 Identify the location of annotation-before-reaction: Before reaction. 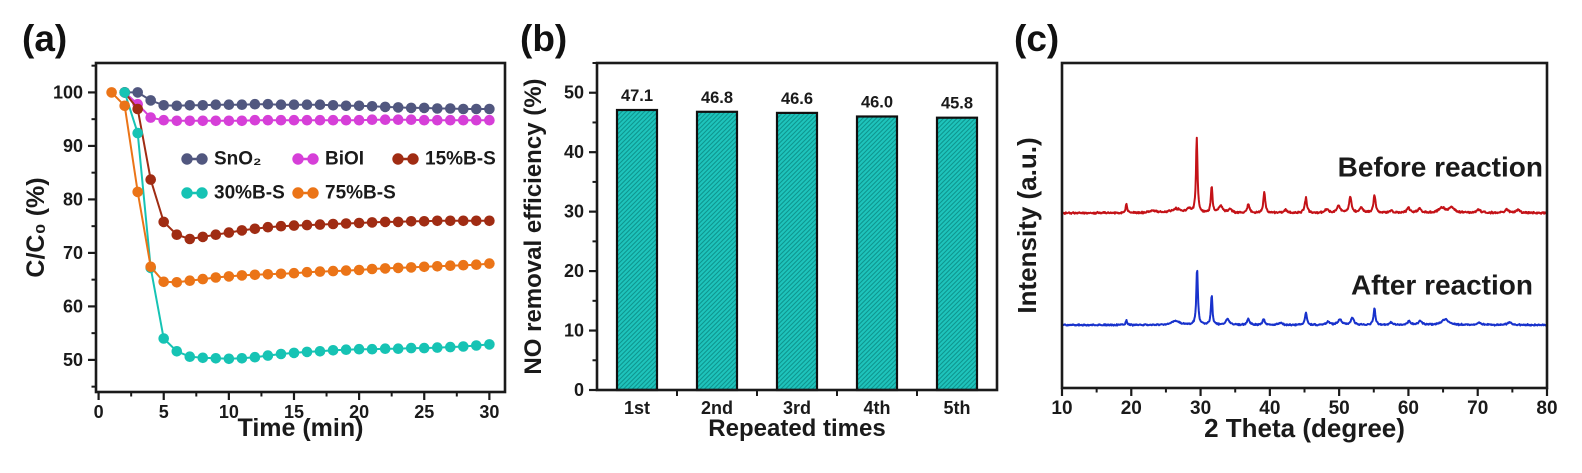
(1440, 167).